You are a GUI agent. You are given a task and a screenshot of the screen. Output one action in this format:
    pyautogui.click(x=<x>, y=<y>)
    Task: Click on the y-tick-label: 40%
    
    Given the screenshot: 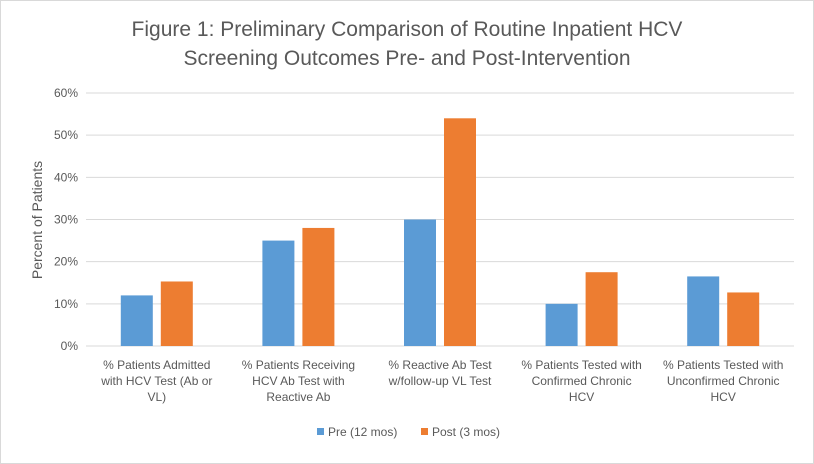 What is the action you would take?
    pyautogui.click(x=66, y=177)
    